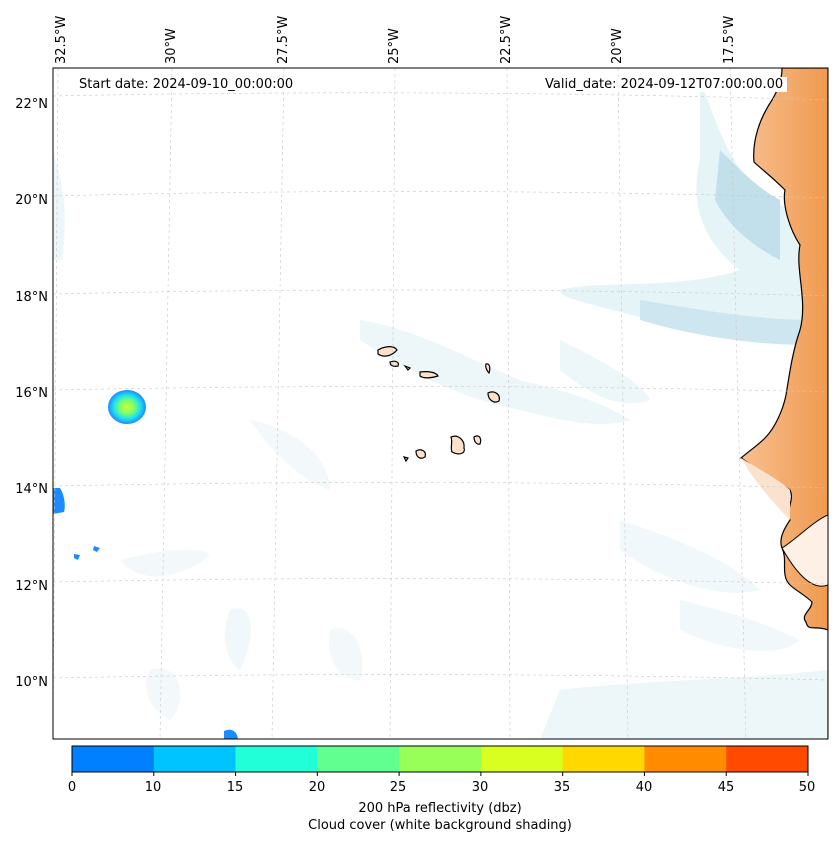 The width and height of the screenshot is (837, 843). Describe the element at coordinates (398, 787) in the screenshot. I see `colorbar-tick: 25` at that location.